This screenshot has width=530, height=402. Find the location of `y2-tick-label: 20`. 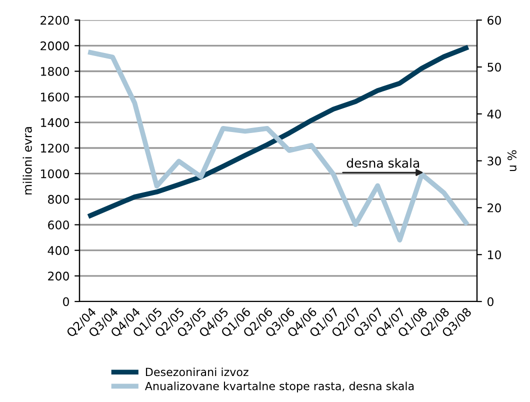

y2-tick-label: 20 is located at coordinates (494, 207).